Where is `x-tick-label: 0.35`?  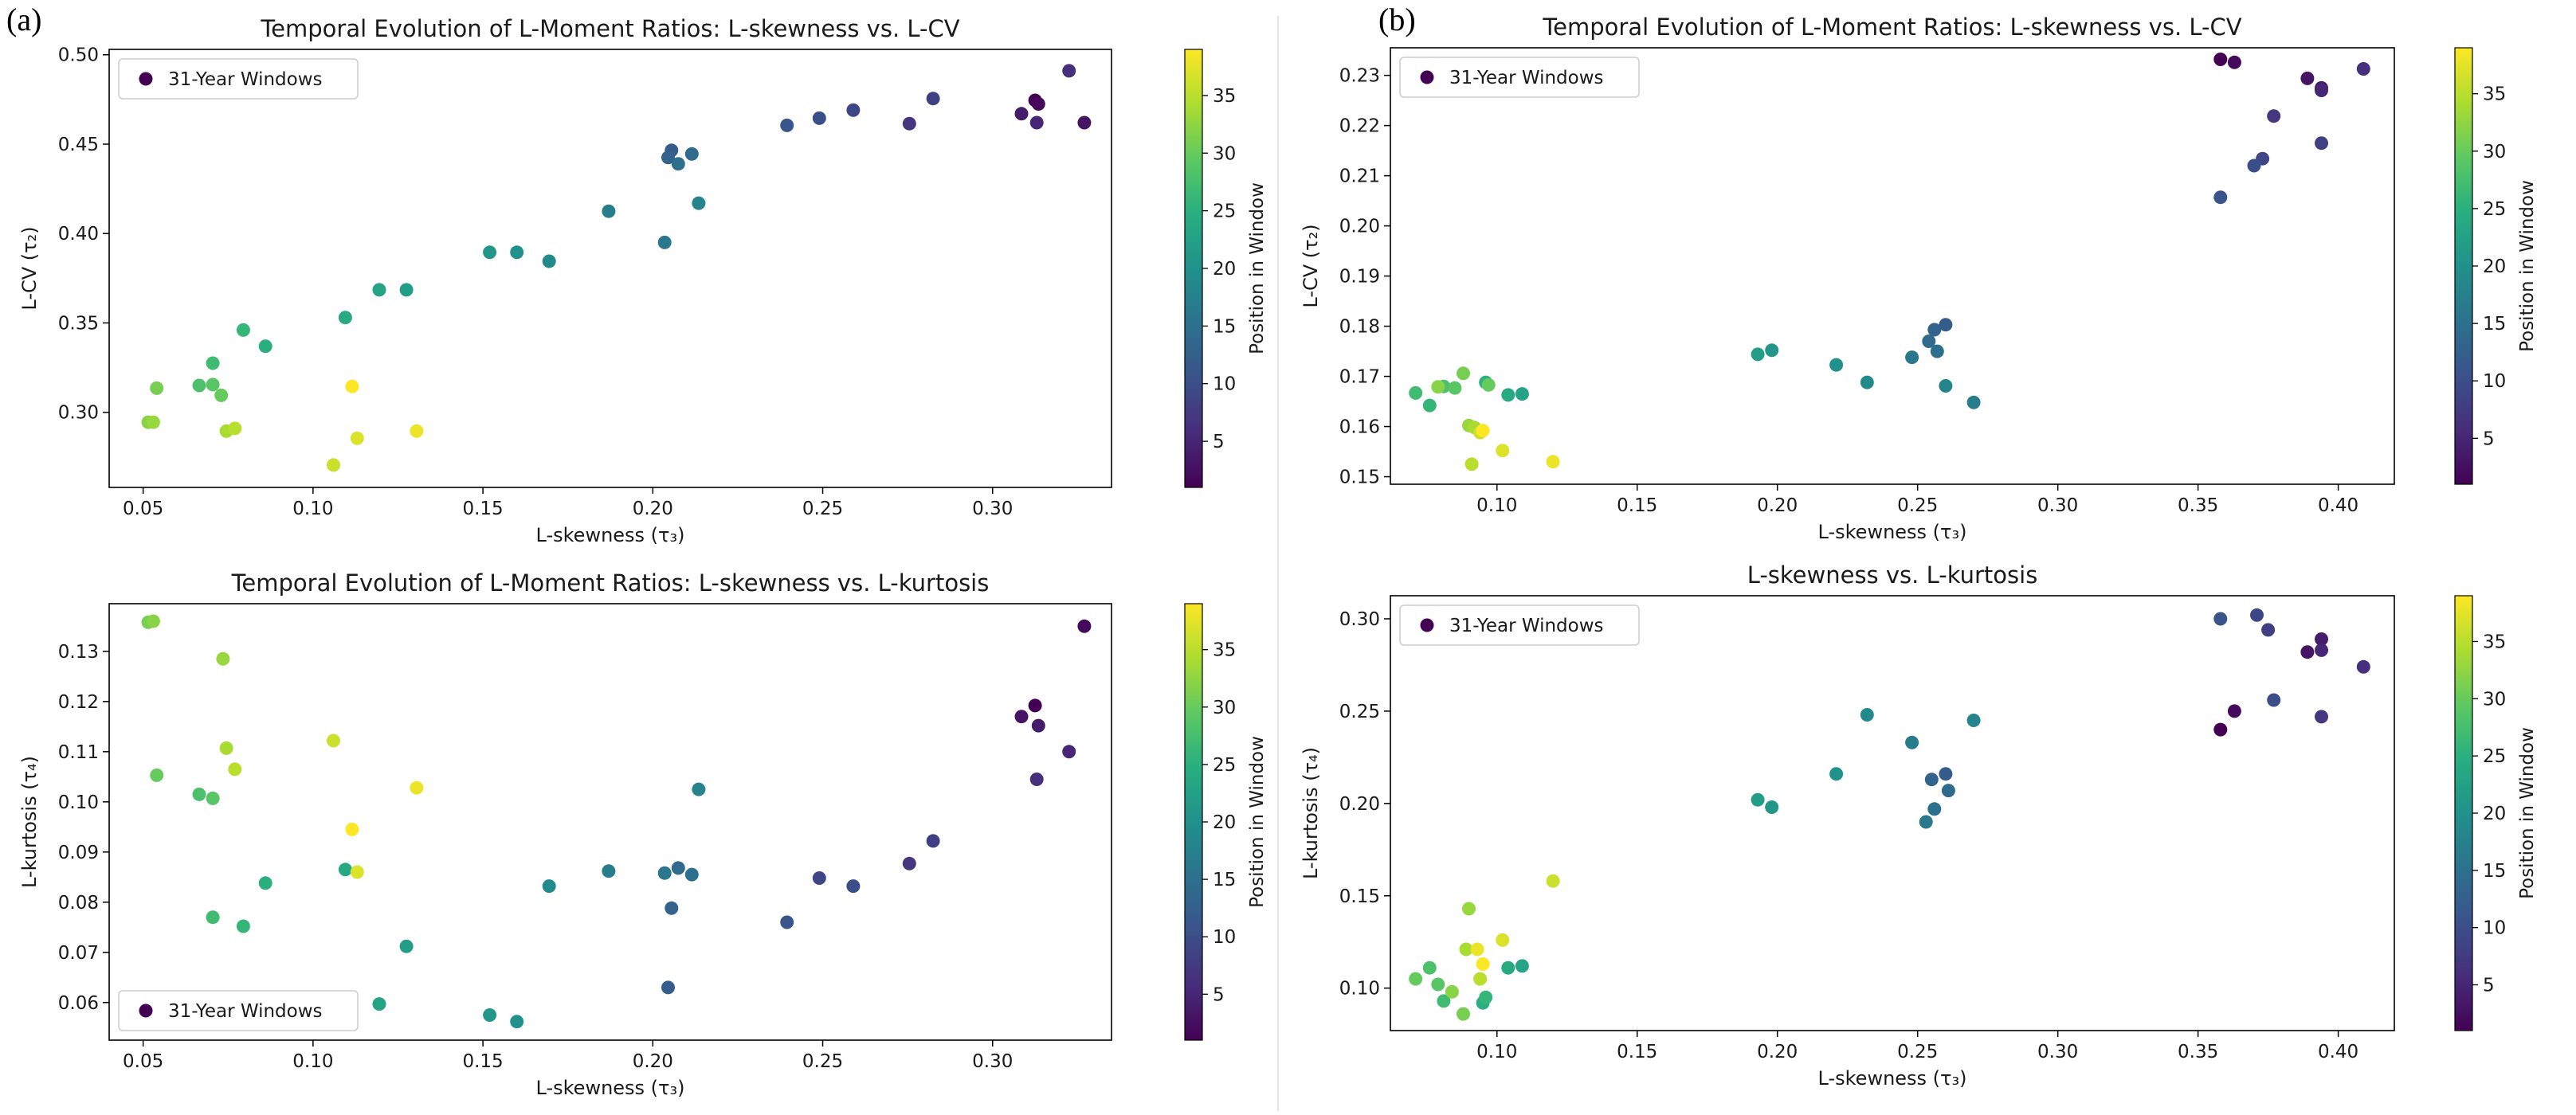 x-tick-label: 0.35 is located at coordinates (2198, 505).